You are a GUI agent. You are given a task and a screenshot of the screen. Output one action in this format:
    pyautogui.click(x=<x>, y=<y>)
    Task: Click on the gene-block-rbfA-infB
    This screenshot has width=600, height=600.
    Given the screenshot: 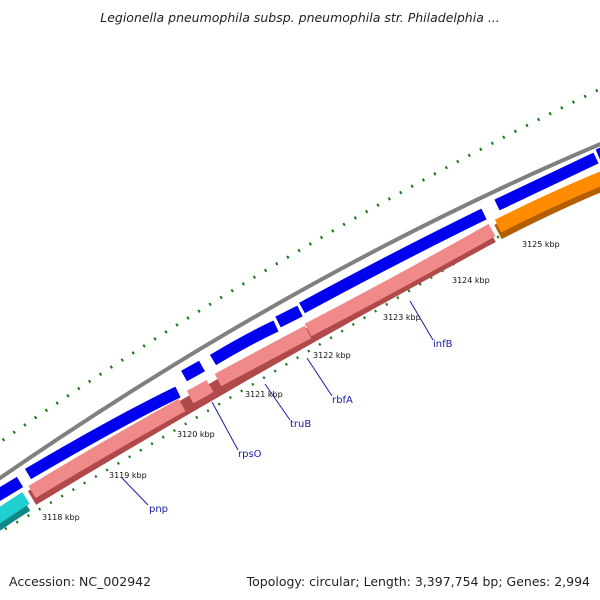 What is the action you would take?
    pyautogui.click(x=400, y=280)
    